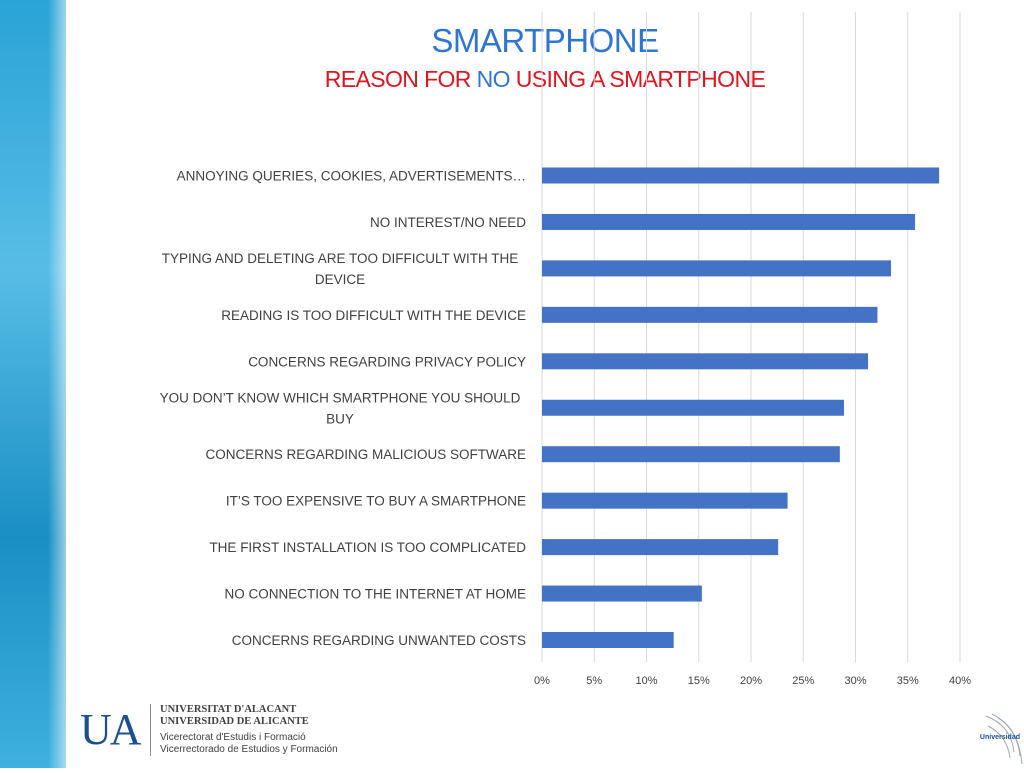 Image resolution: width=1024 pixels, height=773 pixels. I want to click on logo-divider, so click(150, 730).